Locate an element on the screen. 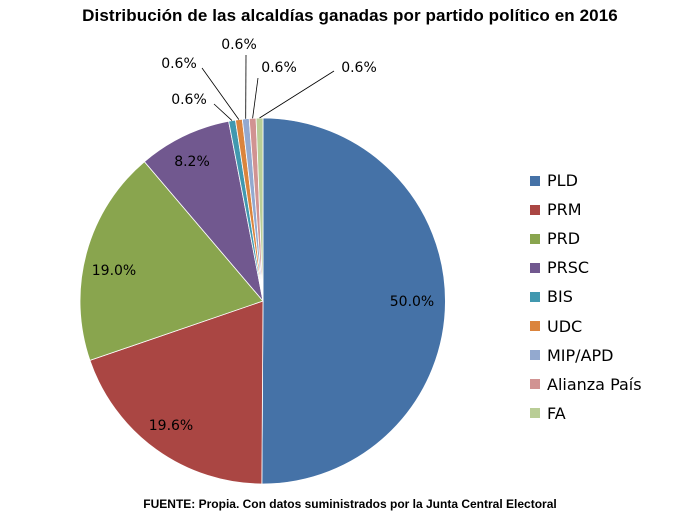  data-label-fa: 0.6% is located at coordinates (359, 68).